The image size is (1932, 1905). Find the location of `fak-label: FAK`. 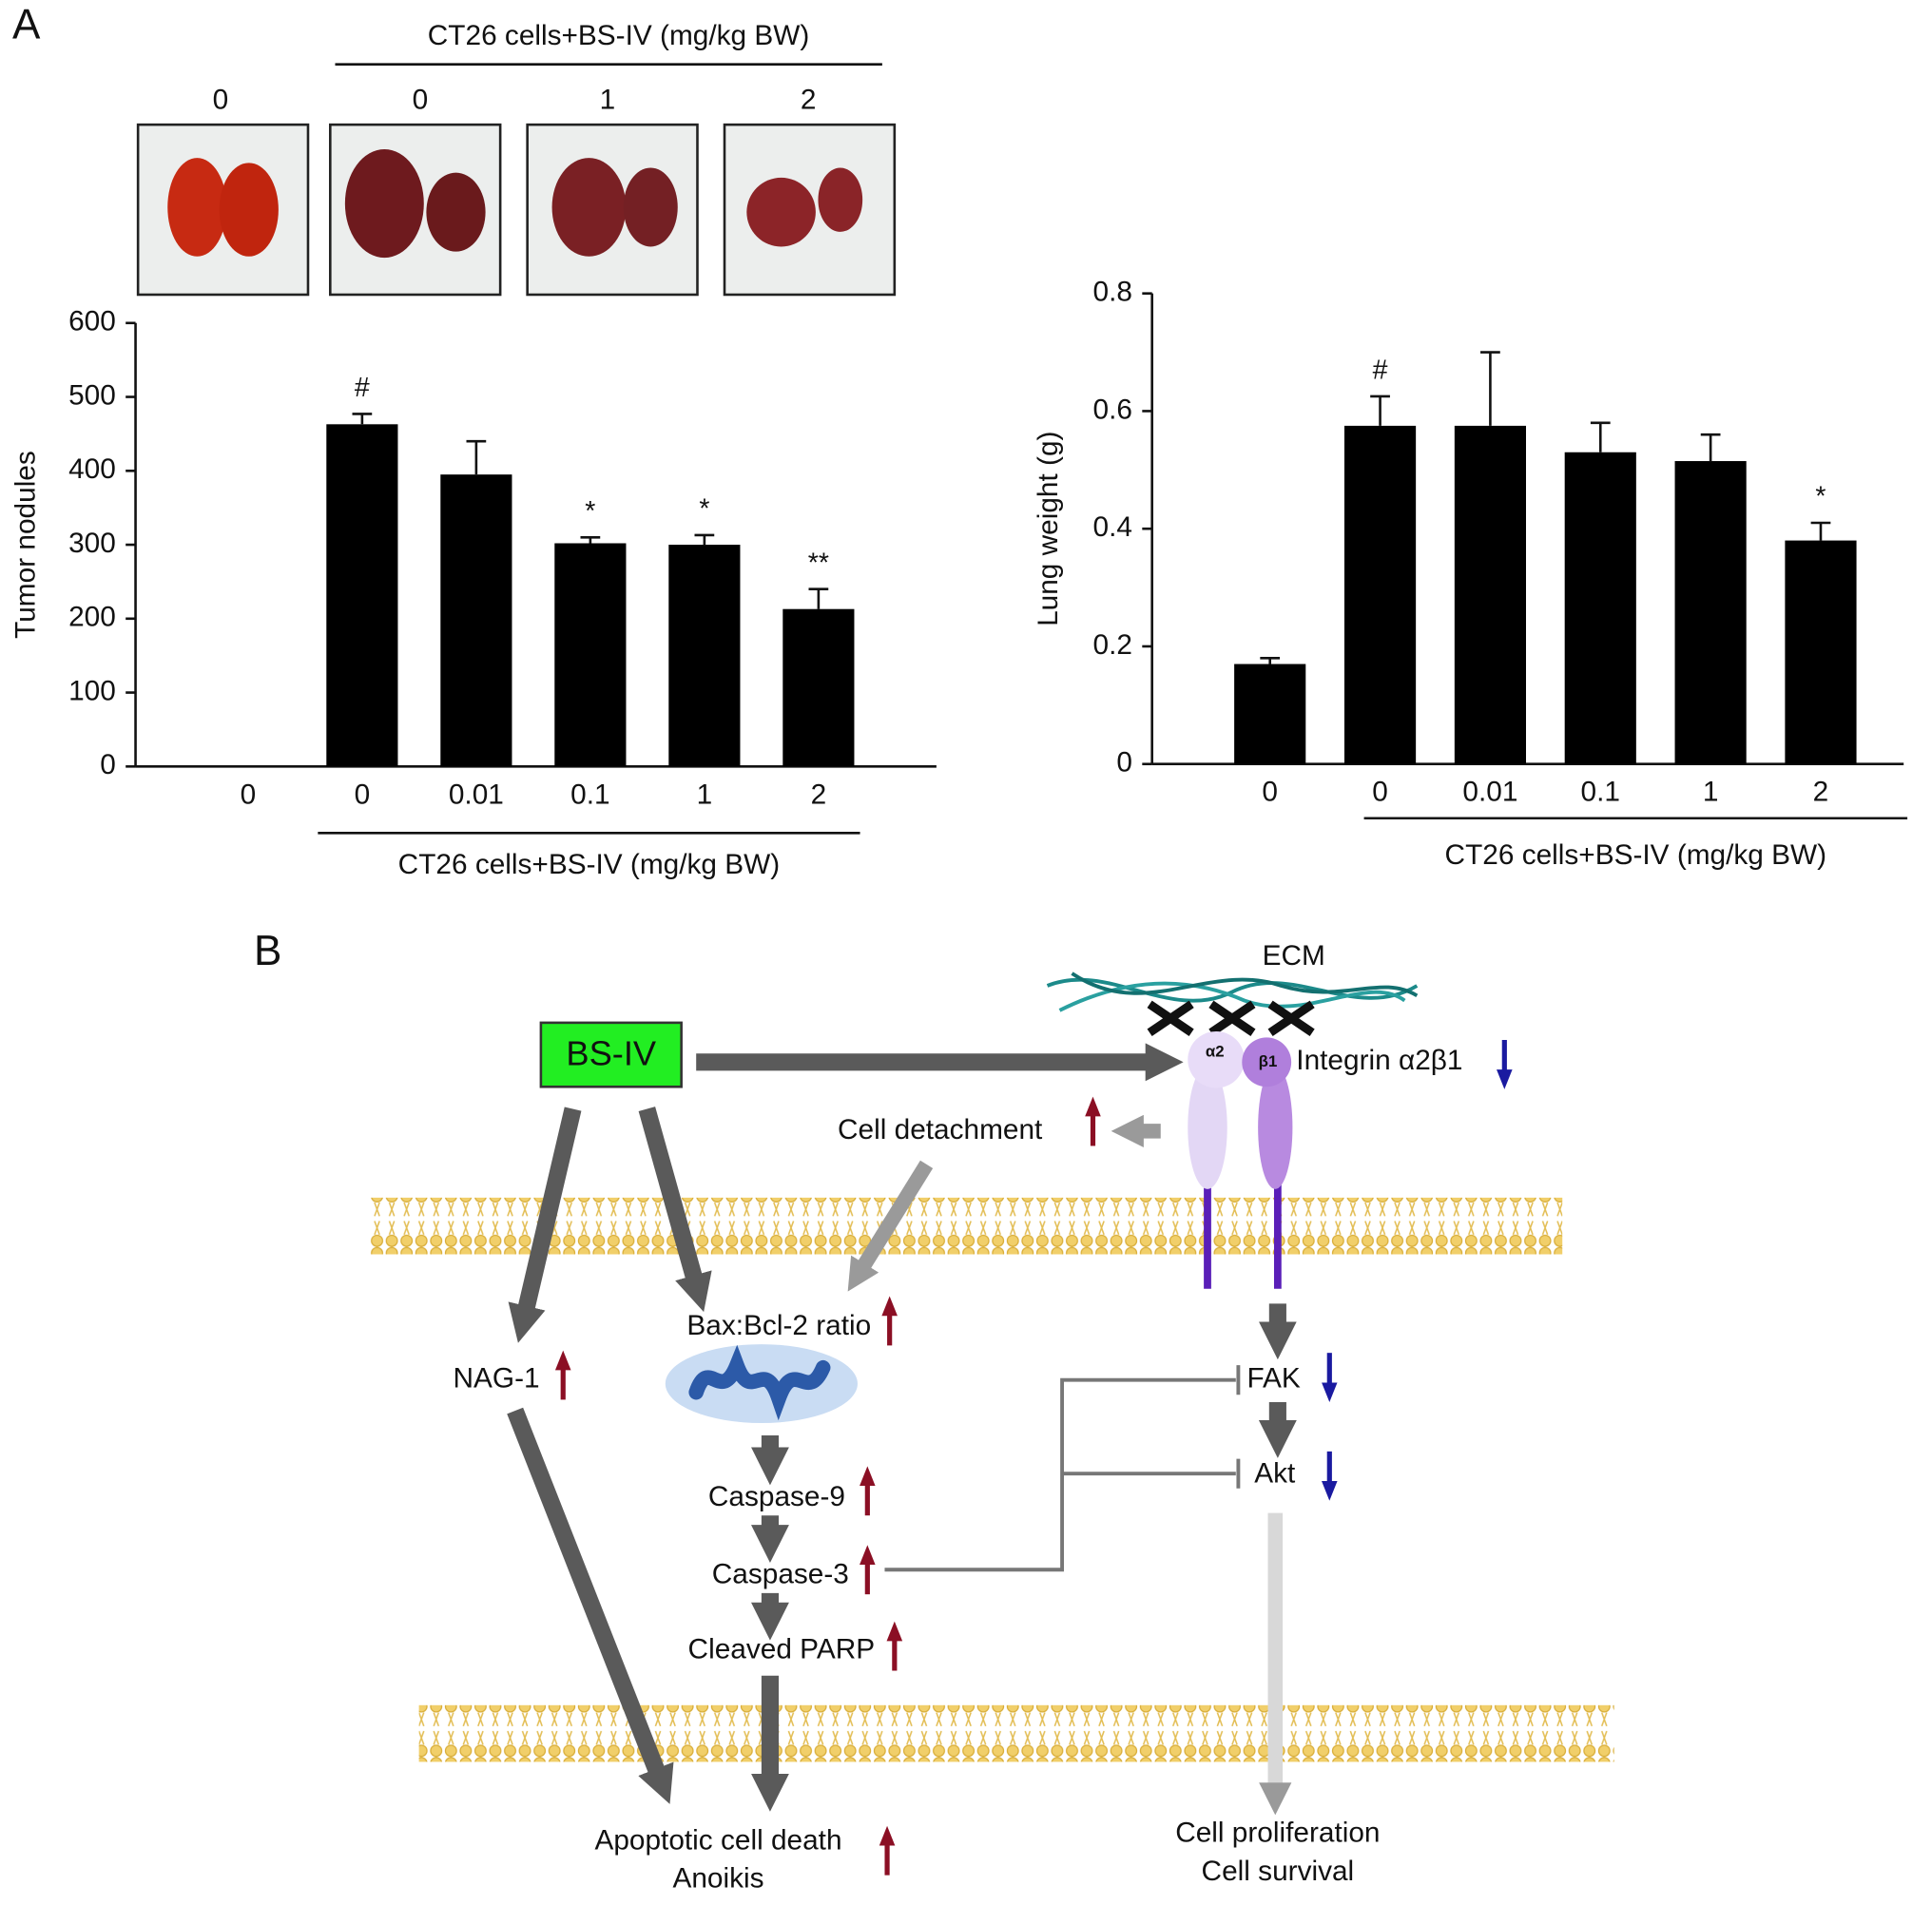

fak-label: FAK is located at coordinates (1273, 1379).